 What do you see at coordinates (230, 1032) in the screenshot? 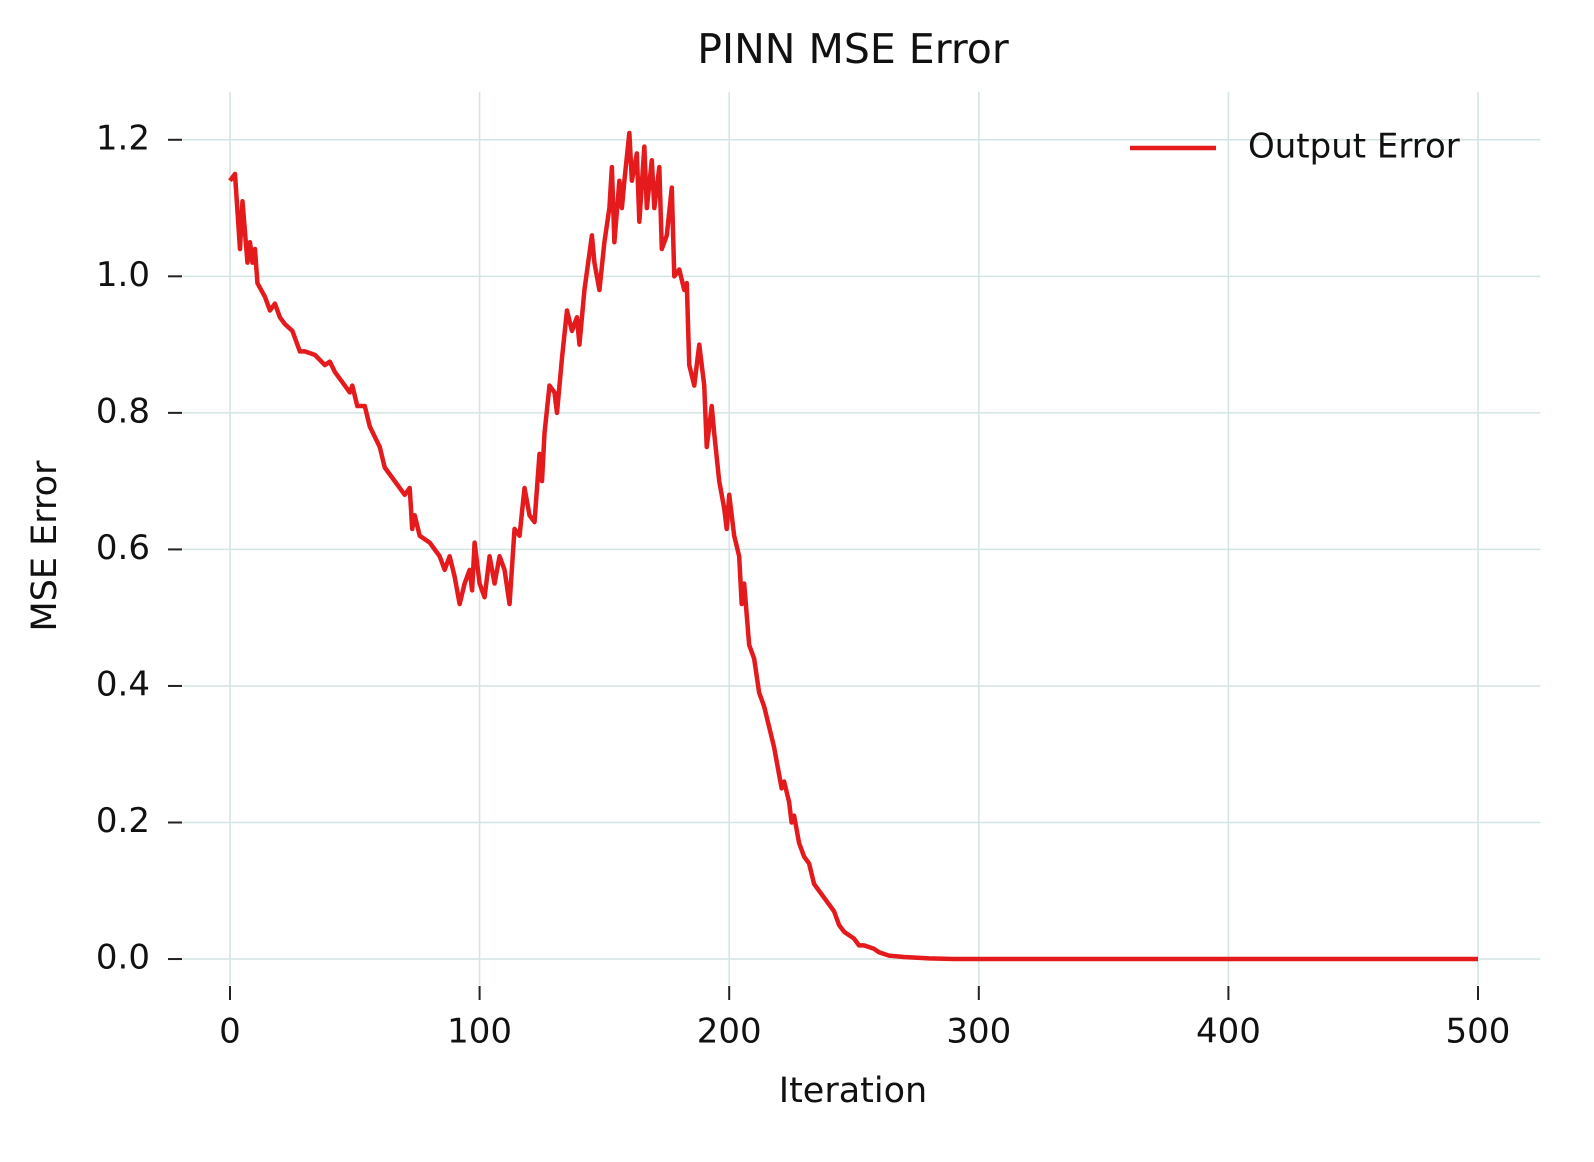
I see `x-tick-label: 0` at bounding box center [230, 1032].